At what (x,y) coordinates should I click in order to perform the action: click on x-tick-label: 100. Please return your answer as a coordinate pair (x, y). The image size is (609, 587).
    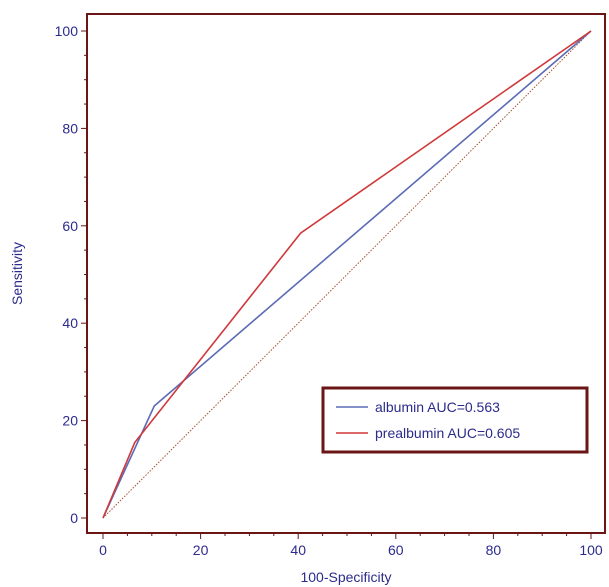
    Looking at the image, I should click on (591, 550).